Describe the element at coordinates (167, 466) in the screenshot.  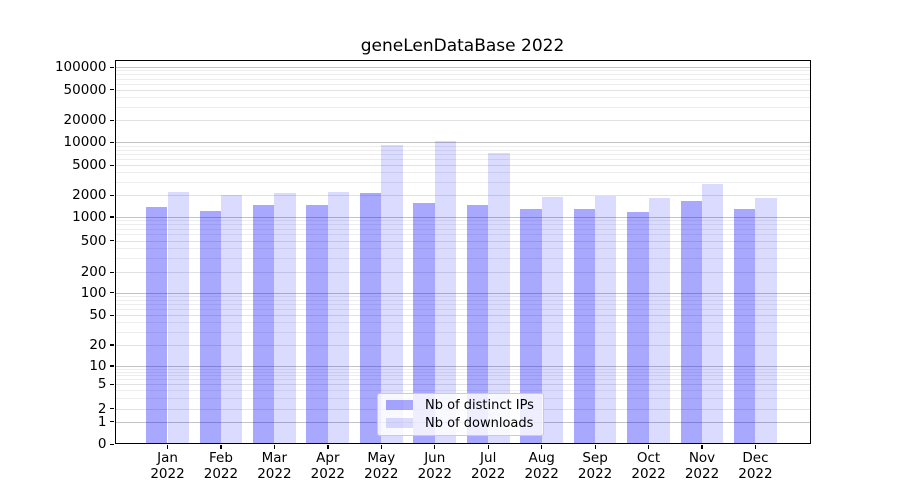
I see `xtick-label-jan: Jan 2022` at that location.